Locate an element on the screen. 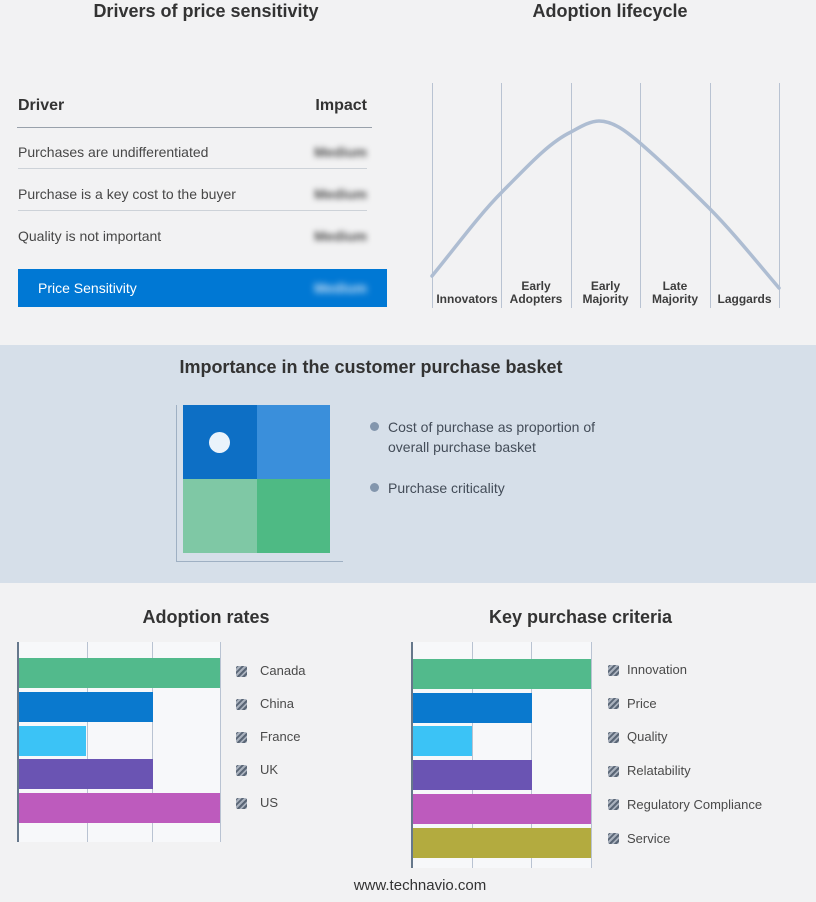  lifecycle-label-late-majority: Late Majority is located at coordinates (675, 292).